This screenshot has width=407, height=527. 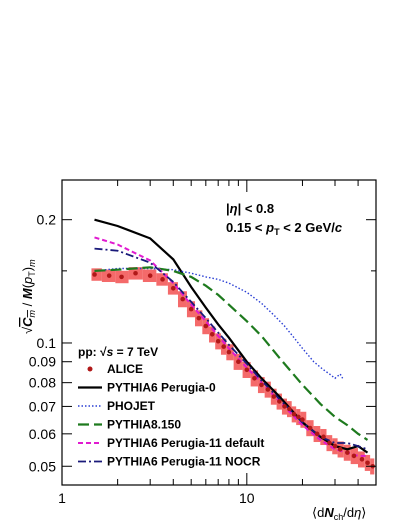 I want to click on y-tick-label: 0.07, so click(x=42, y=406).